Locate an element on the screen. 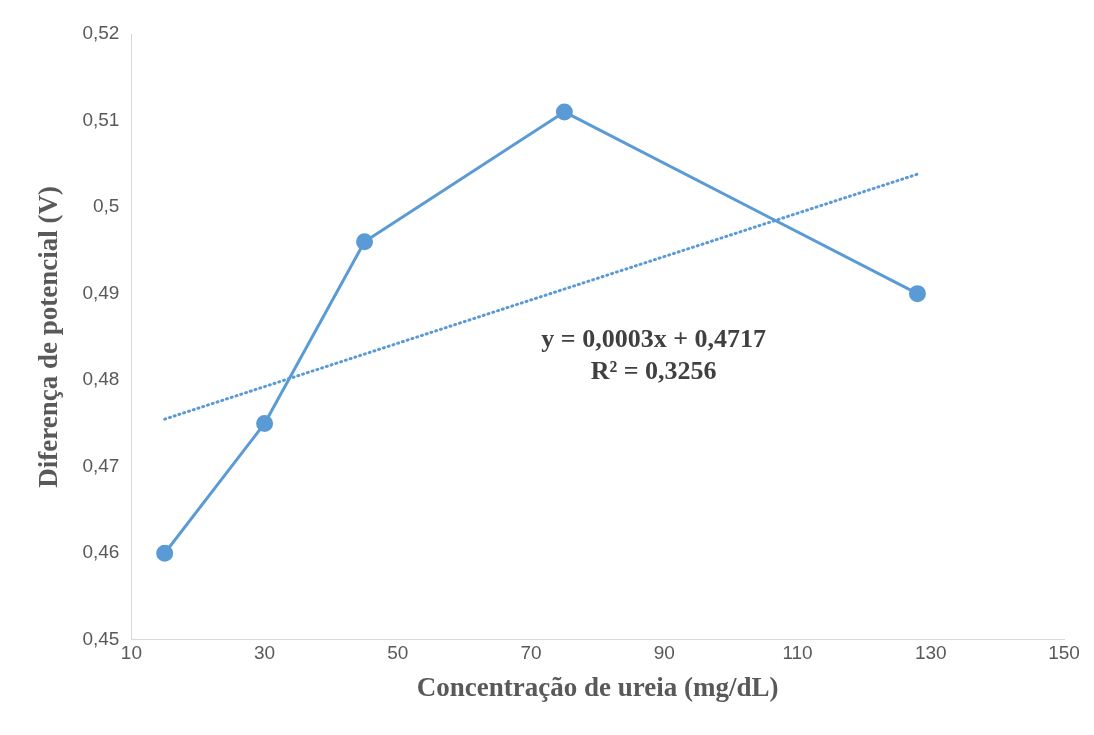 This screenshot has width=1094, height=735. y-tick-label: 0,45 is located at coordinates (101, 639).